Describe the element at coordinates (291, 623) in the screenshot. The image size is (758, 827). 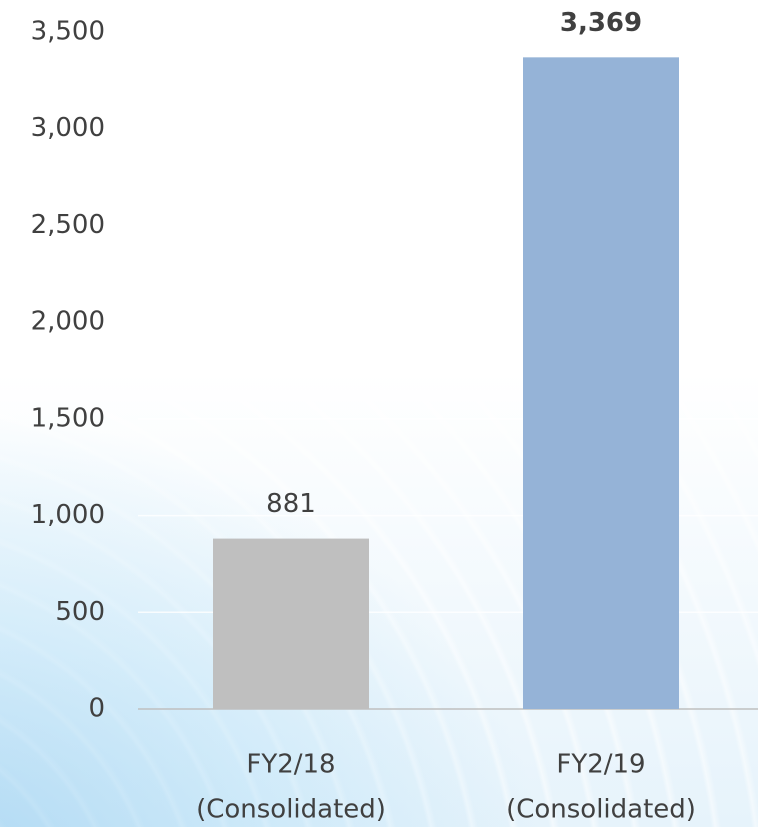
I see `bar` at that location.